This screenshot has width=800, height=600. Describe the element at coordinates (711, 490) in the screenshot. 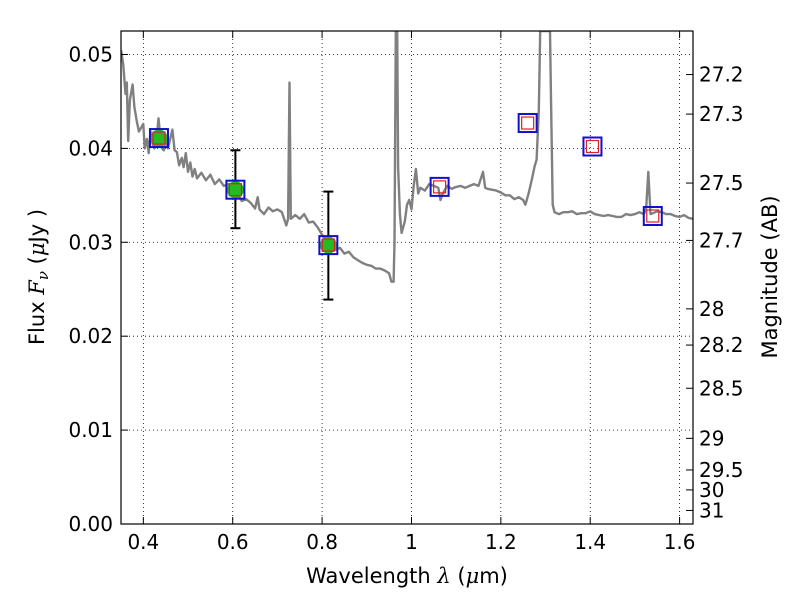

I see `magnitude-tick-label: 30` at that location.